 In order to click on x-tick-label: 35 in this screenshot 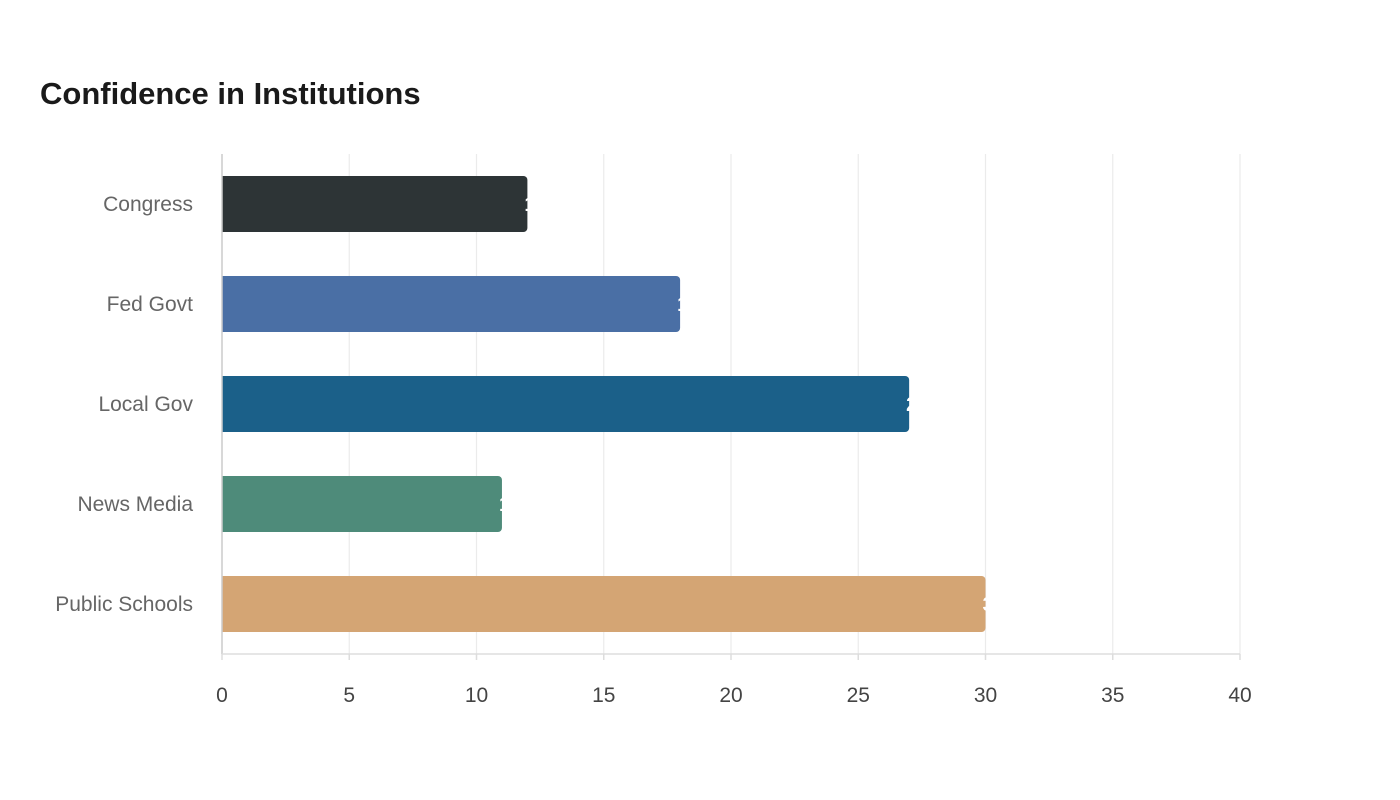, I will do `click(1112, 695)`.